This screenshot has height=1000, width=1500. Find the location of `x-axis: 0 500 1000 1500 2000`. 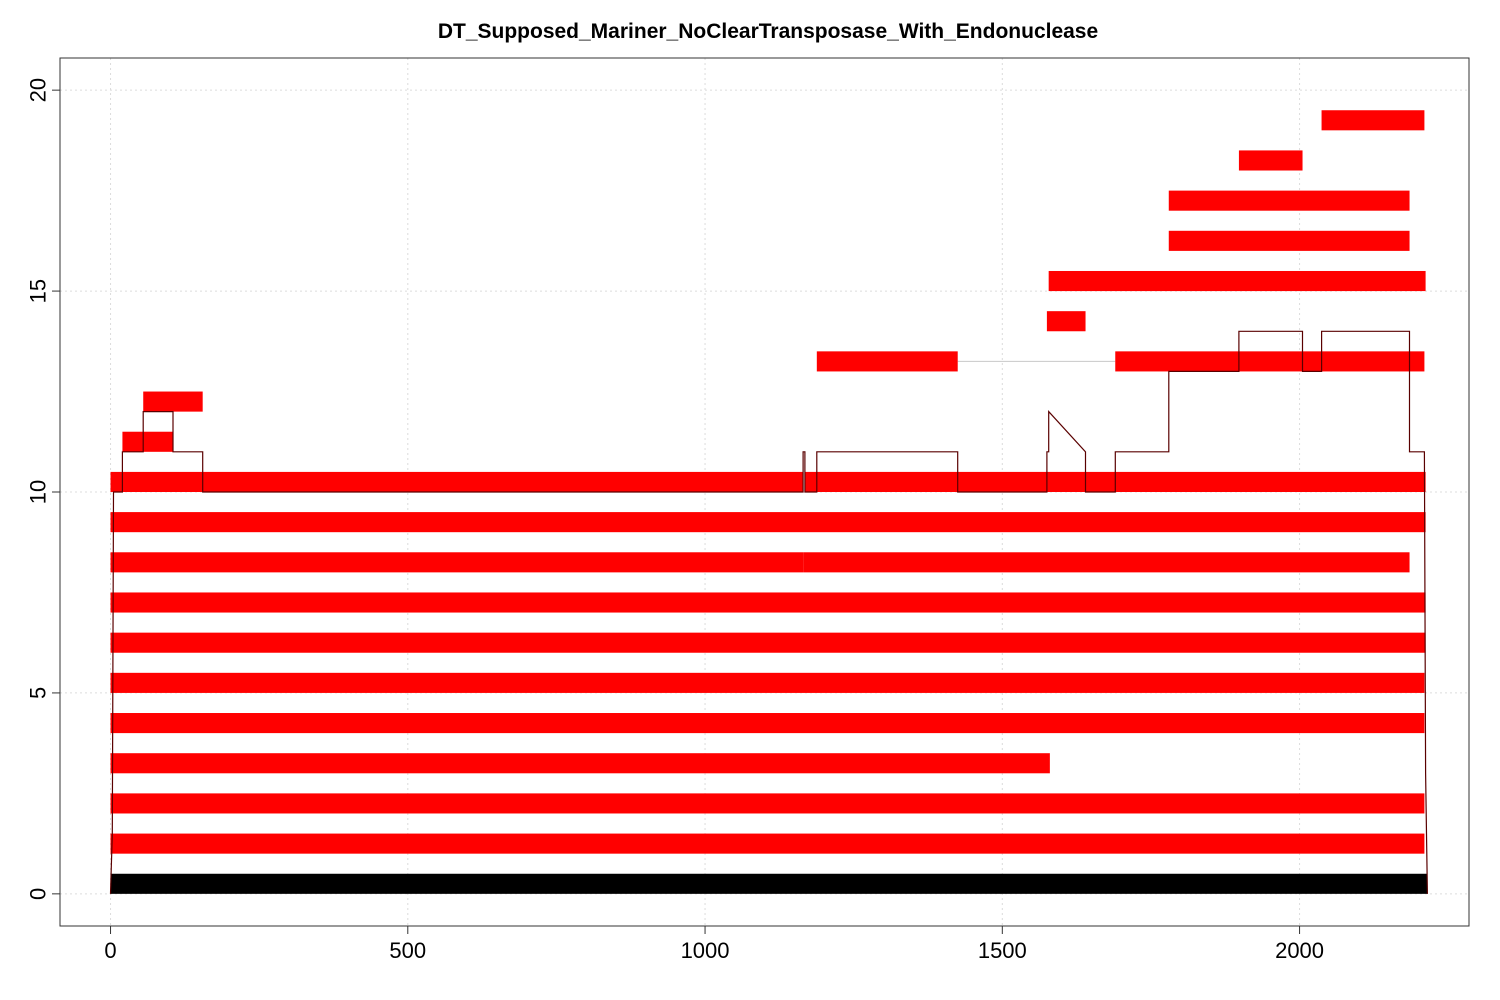

x-axis: 0 500 1000 1500 2000 is located at coordinates (714, 944).